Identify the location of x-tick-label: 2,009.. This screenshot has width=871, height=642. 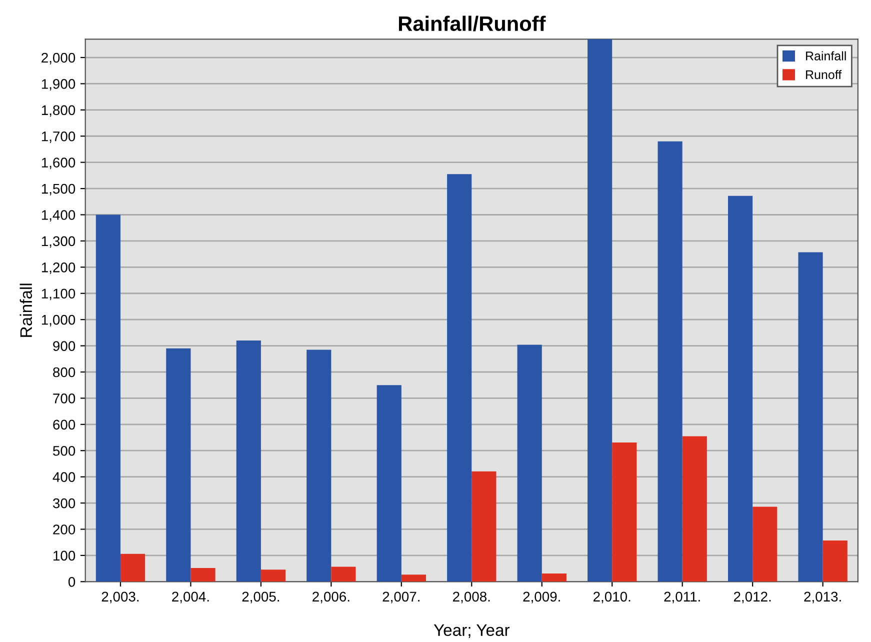
(541, 598).